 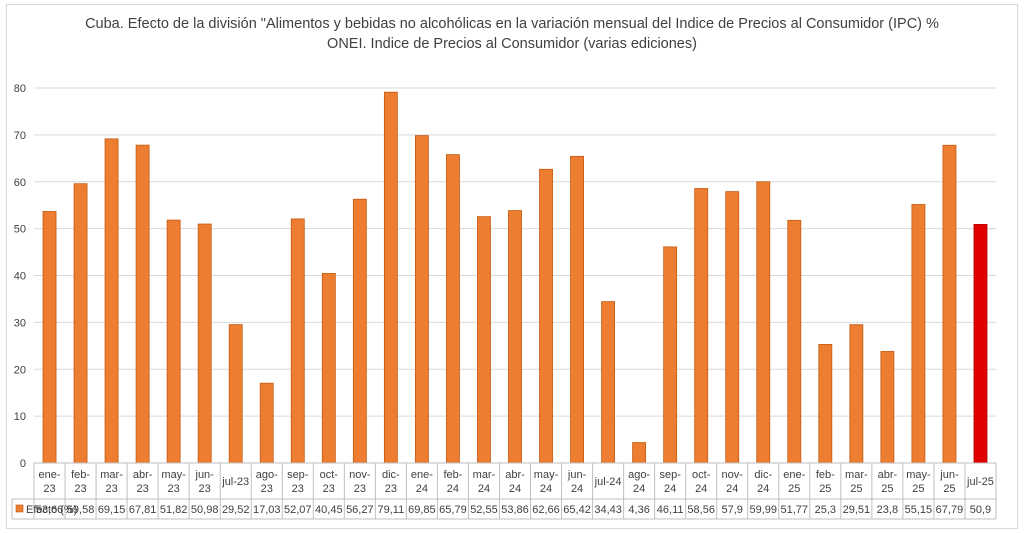 I want to click on y-tick-label: 0, so click(x=23, y=464).